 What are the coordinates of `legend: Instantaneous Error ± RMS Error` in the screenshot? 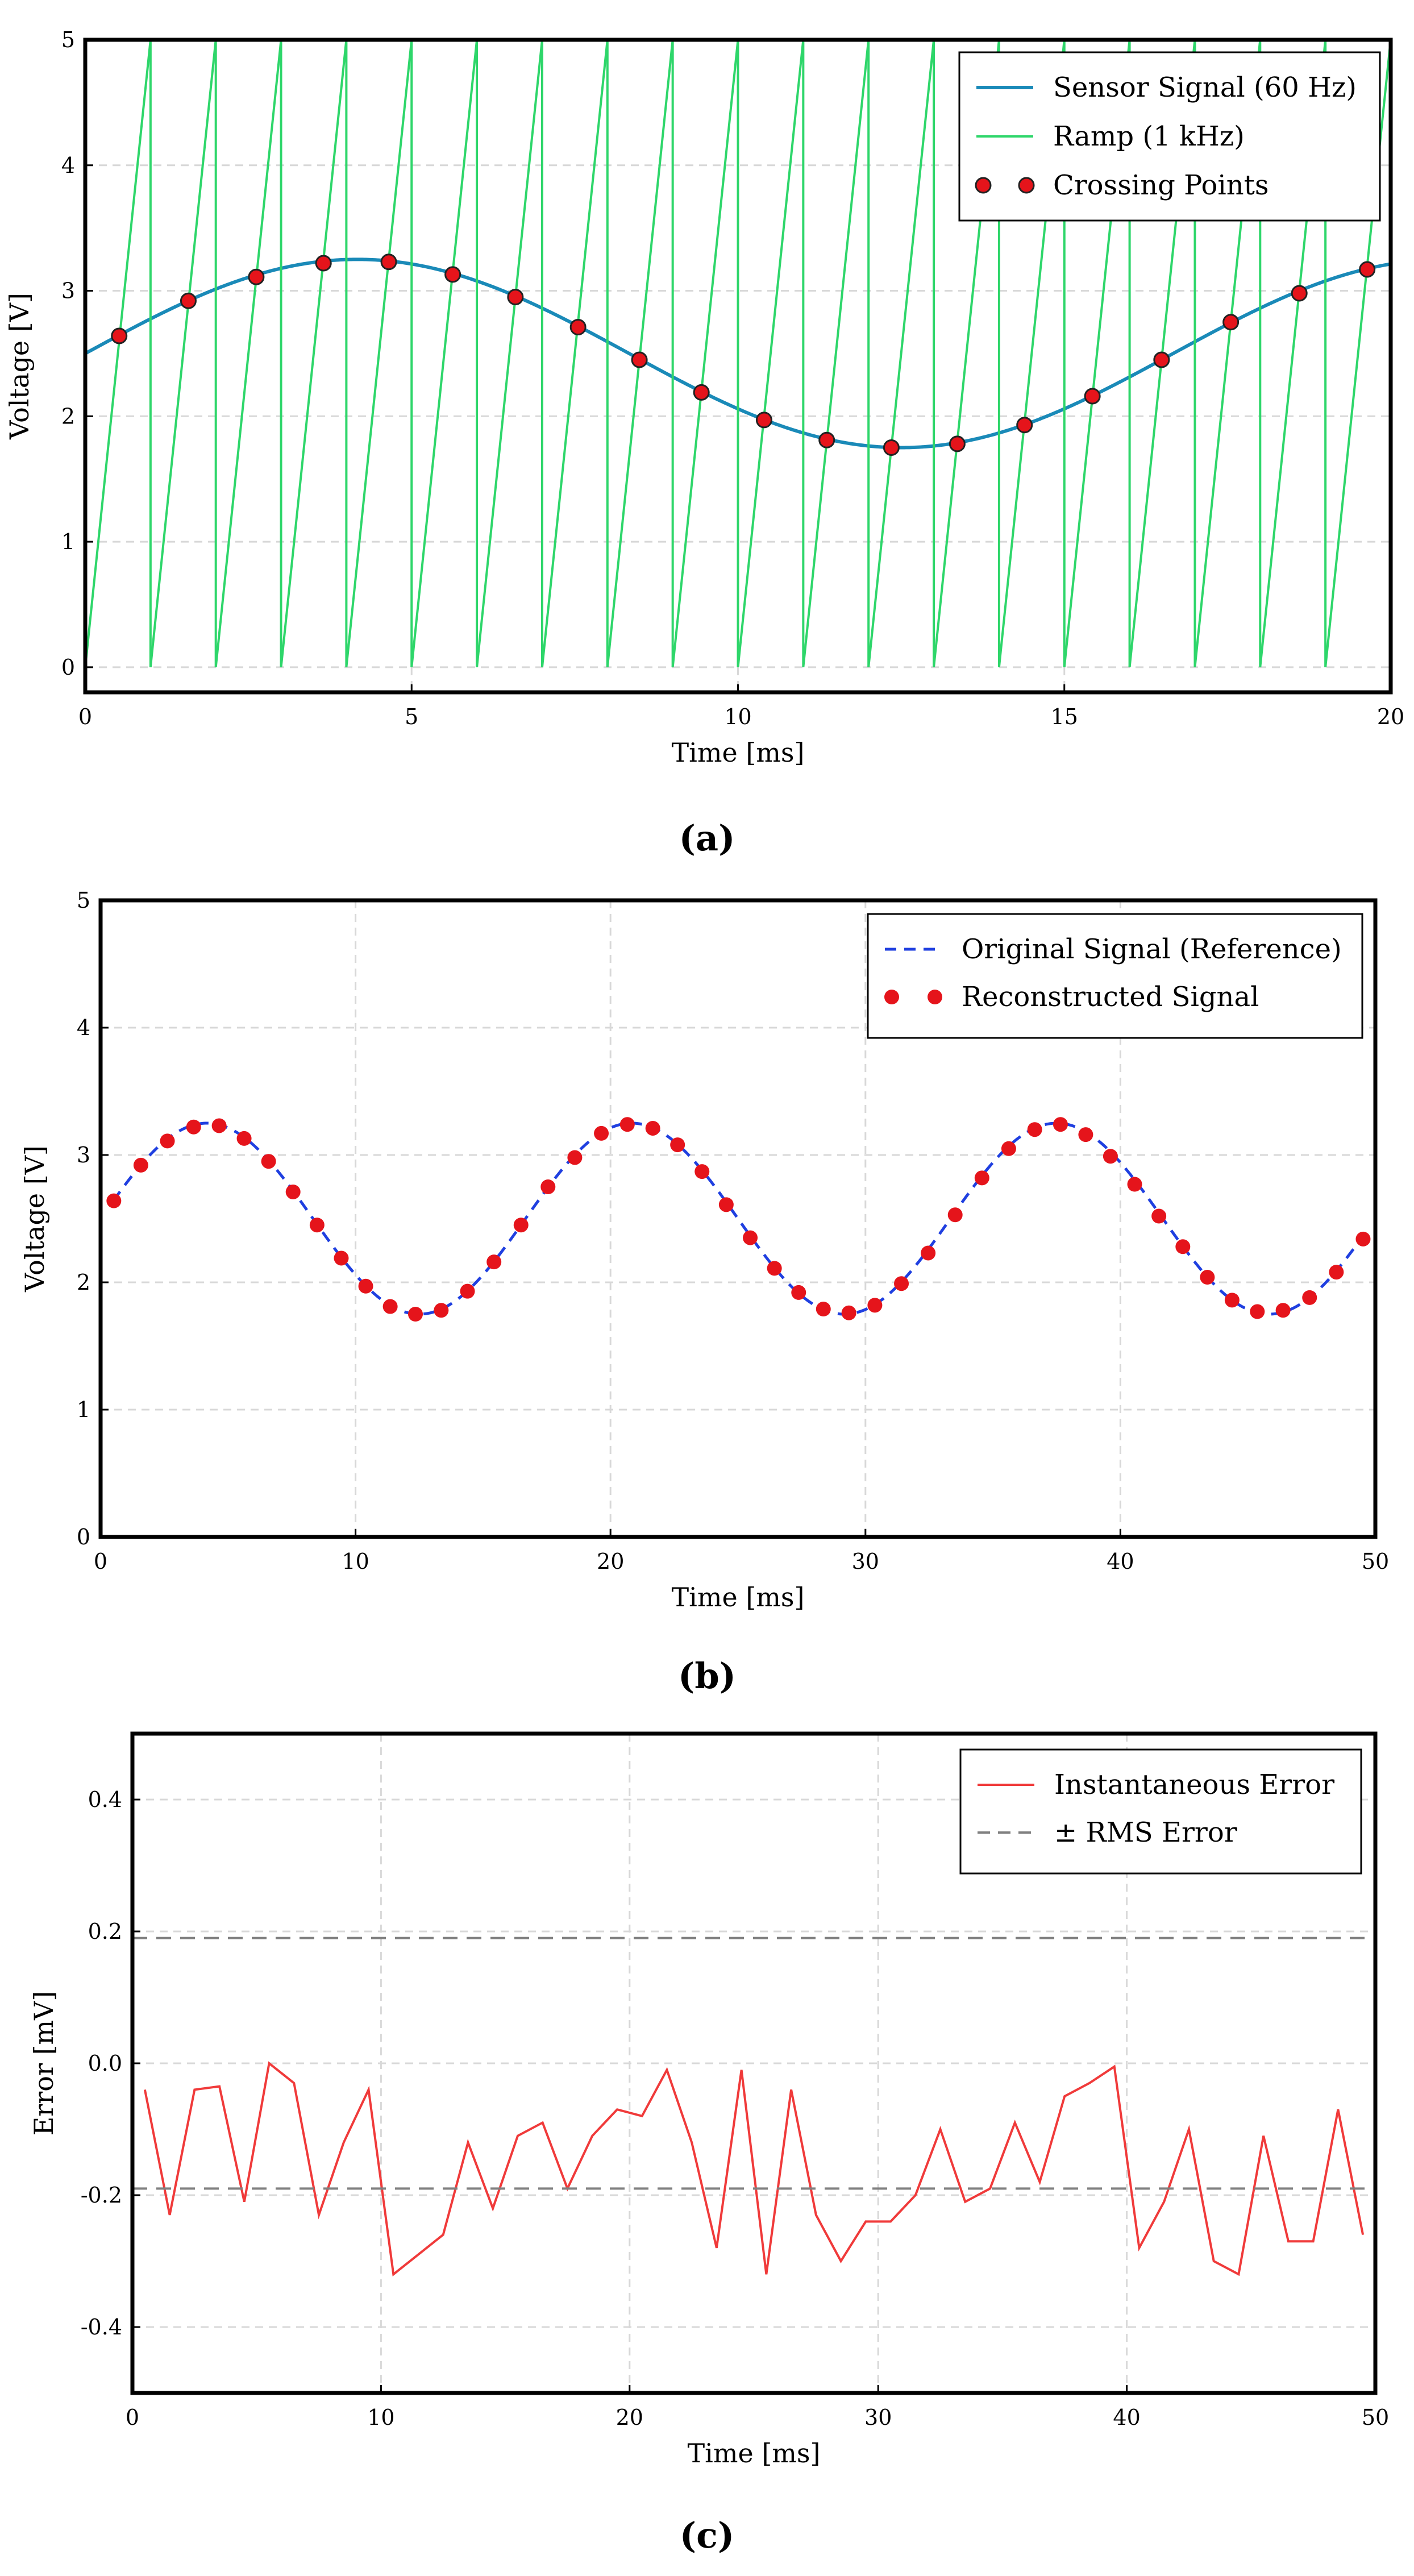 It's located at (1160, 1812).